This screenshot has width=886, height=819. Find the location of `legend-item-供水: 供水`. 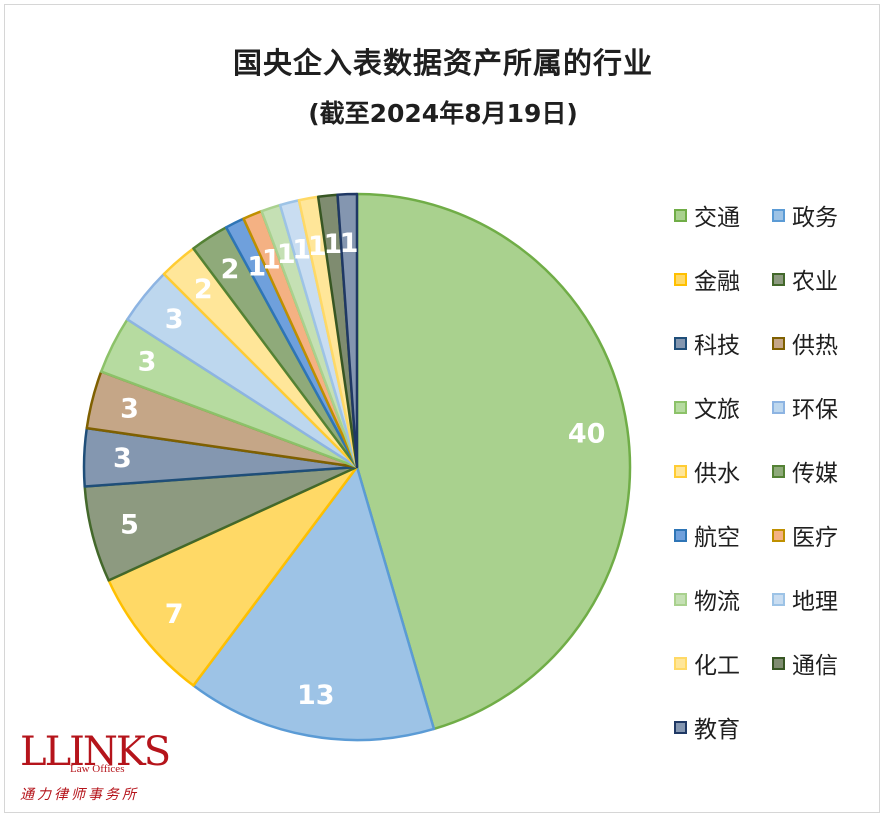

legend-item-供水: 供水 is located at coordinates (707, 471).